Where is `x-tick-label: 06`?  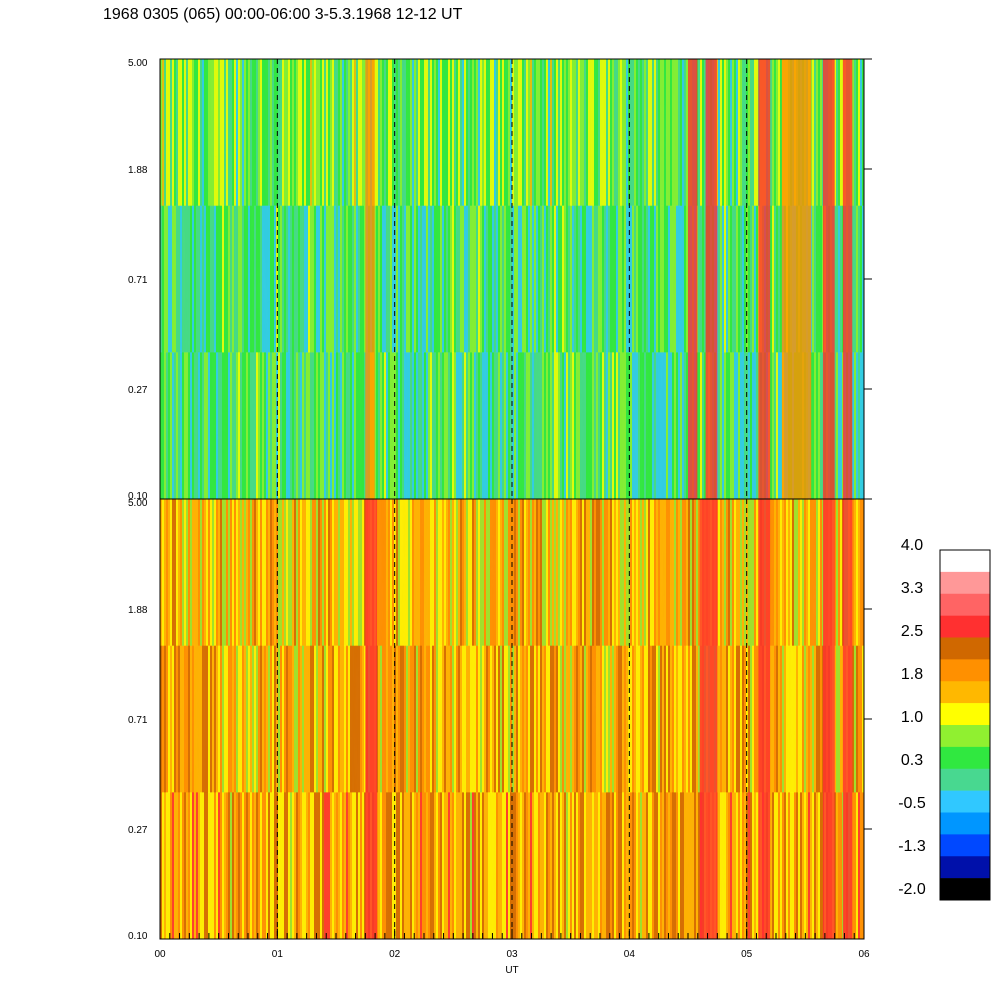 x-tick-label: 06 is located at coordinates (864, 954).